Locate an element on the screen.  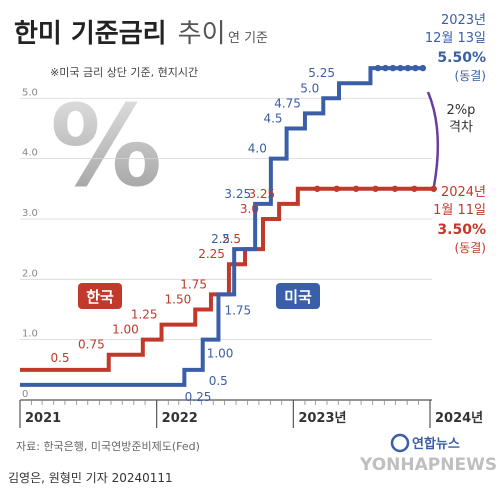
gap-line2: 격차 is located at coordinates (461, 127).